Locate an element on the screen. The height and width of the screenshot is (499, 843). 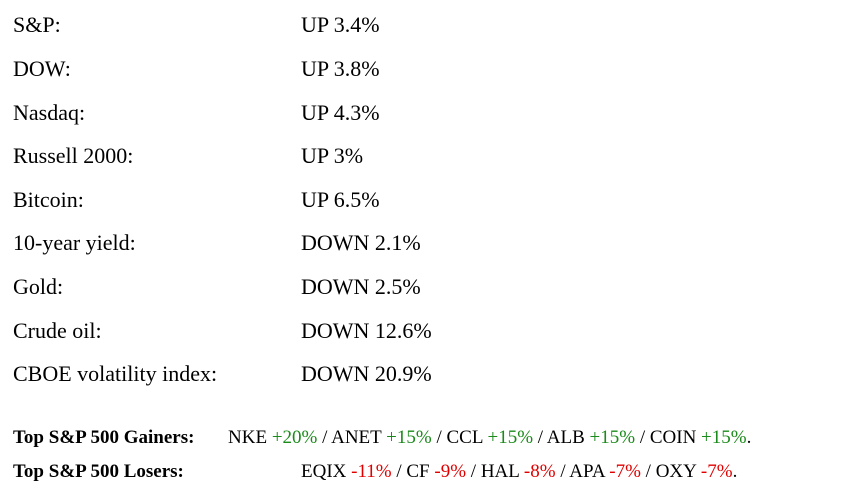
market-label: Nasdaq: is located at coordinates (49, 112).